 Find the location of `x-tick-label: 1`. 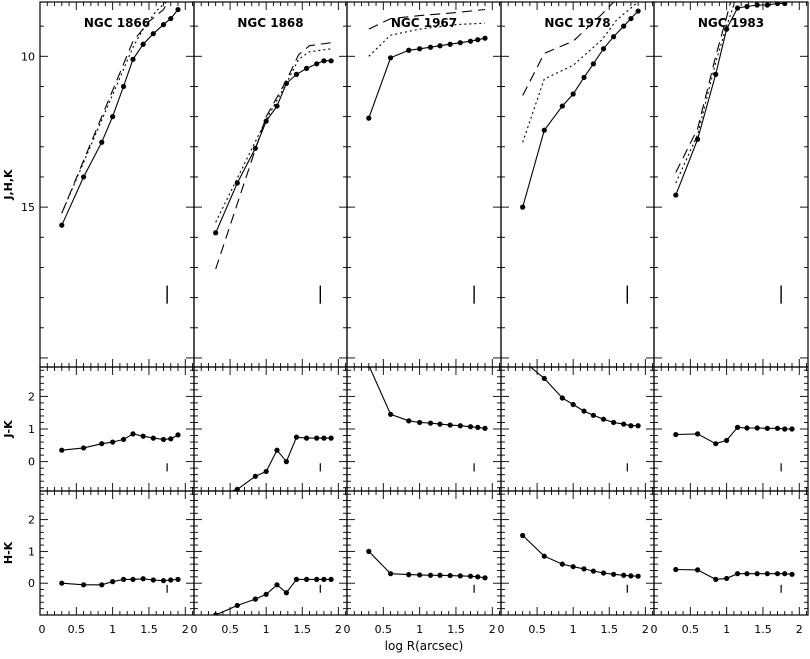

x-tick-label: 1 is located at coordinates (112, 629).